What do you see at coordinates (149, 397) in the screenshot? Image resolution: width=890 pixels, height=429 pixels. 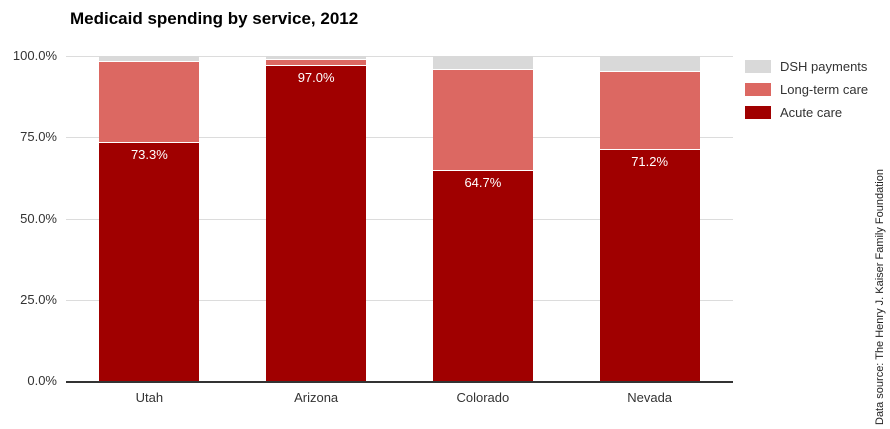 I see `x-axis-label-utah: Utah` at bounding box center [149, 397].